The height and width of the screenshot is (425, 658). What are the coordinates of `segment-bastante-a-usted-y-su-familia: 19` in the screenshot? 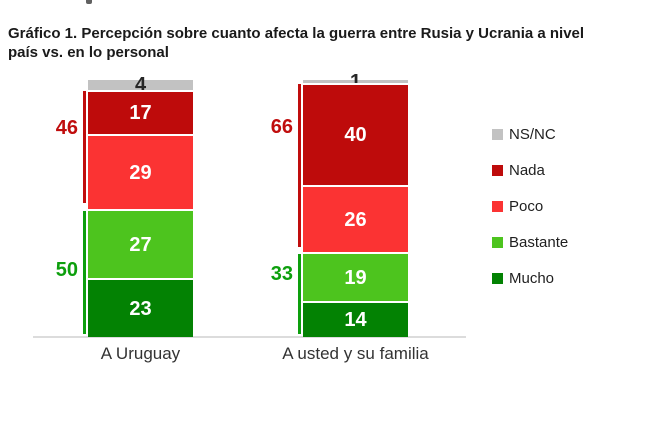 It's located at (355, 276).